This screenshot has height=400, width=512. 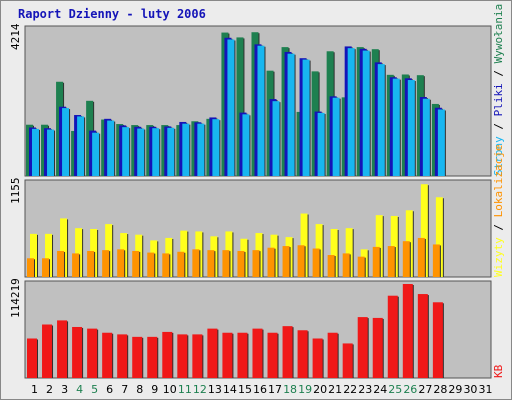 I want to click on x-label-day: 5, so click(x=94, y=389).